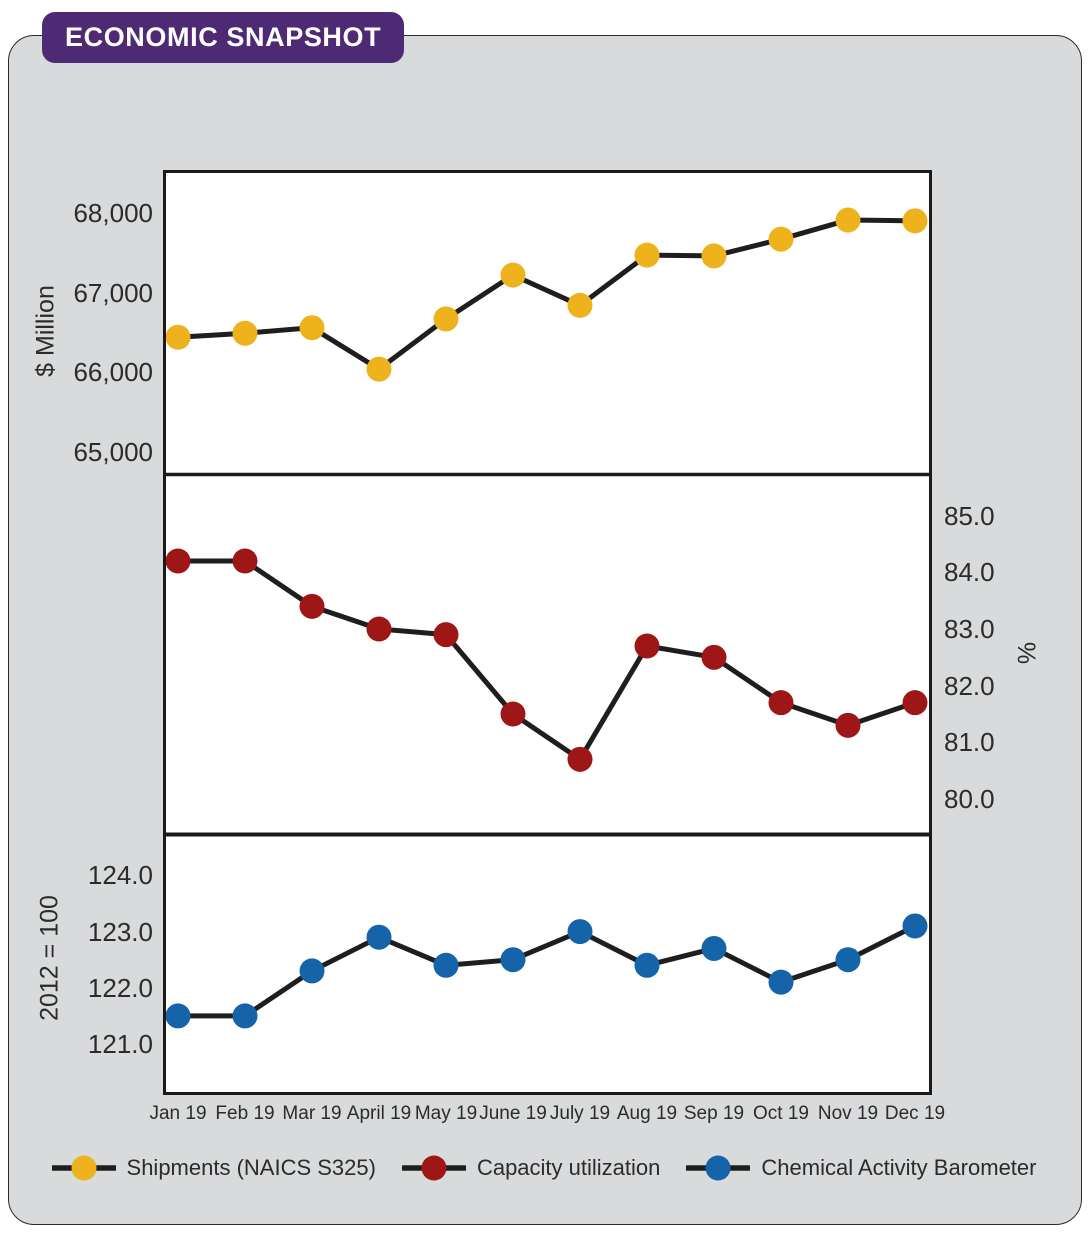 The width and height of the screenshot is (1089, 1238). I want to click on legend-item-shipments: Shipments (NAICS S325), so click(213, 1168).